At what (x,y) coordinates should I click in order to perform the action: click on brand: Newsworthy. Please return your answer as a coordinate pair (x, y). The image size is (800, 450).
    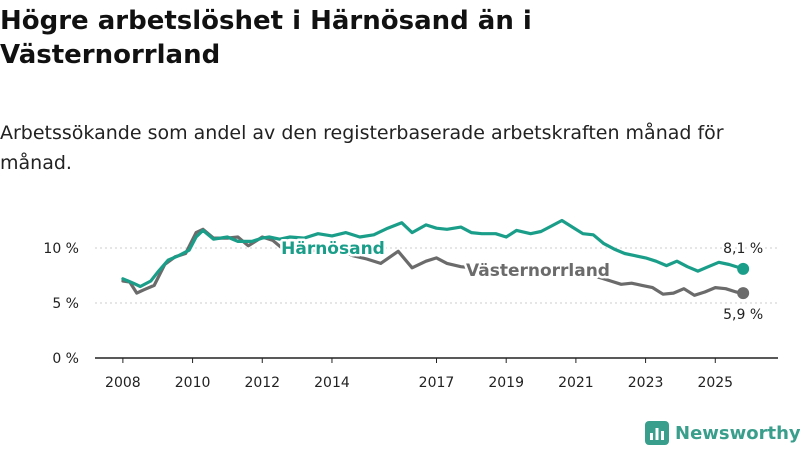
    Looking at the image, I should click on (722, 433).